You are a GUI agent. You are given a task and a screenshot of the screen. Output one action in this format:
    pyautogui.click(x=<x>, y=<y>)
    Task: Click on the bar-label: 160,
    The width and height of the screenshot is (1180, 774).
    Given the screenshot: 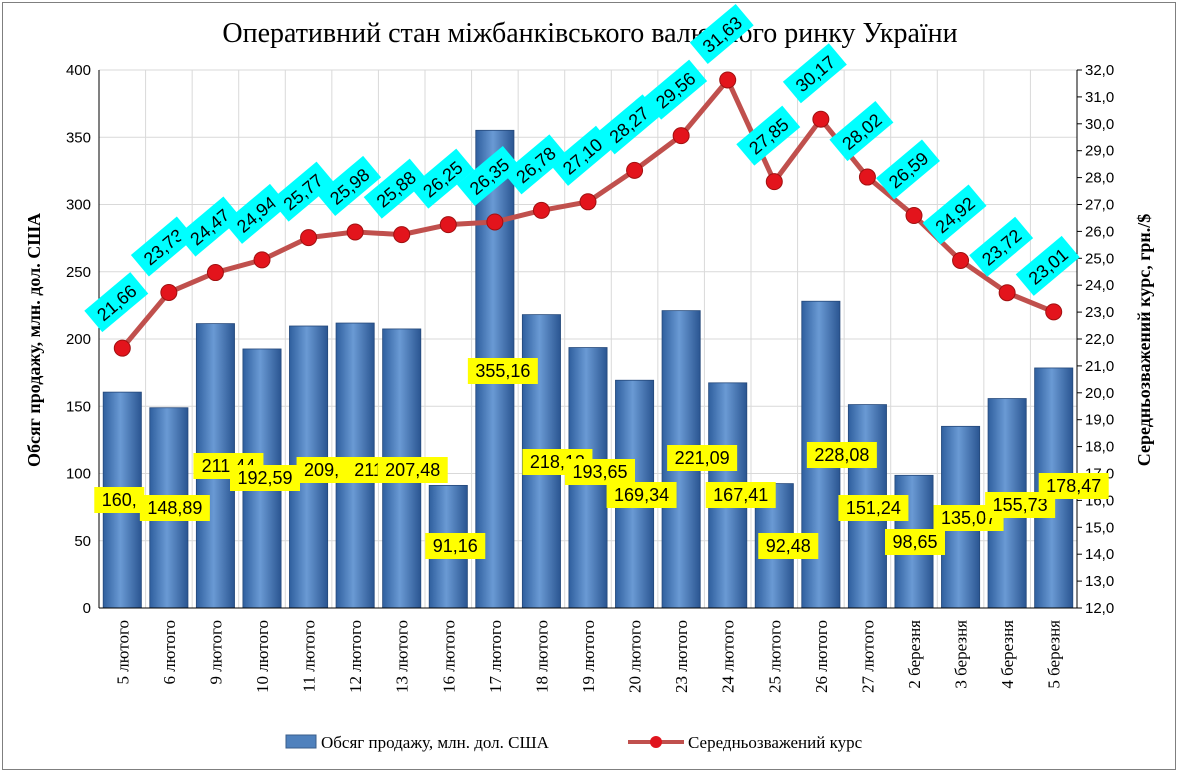 What is the action you would take?
    pyautogui.click(x=119, y=500)
    